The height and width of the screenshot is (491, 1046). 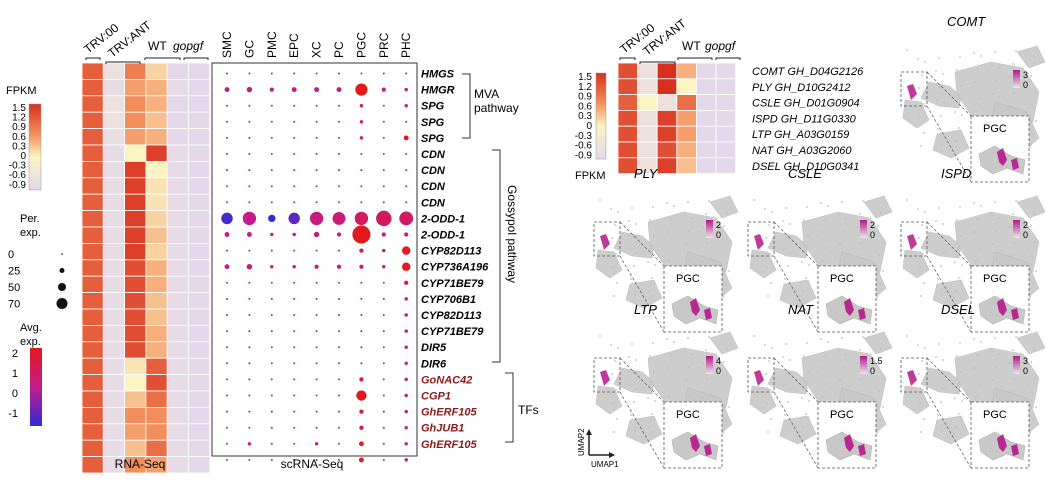 I want to click on avg-exp-tick-label: 2, so click(x=15, y=354).